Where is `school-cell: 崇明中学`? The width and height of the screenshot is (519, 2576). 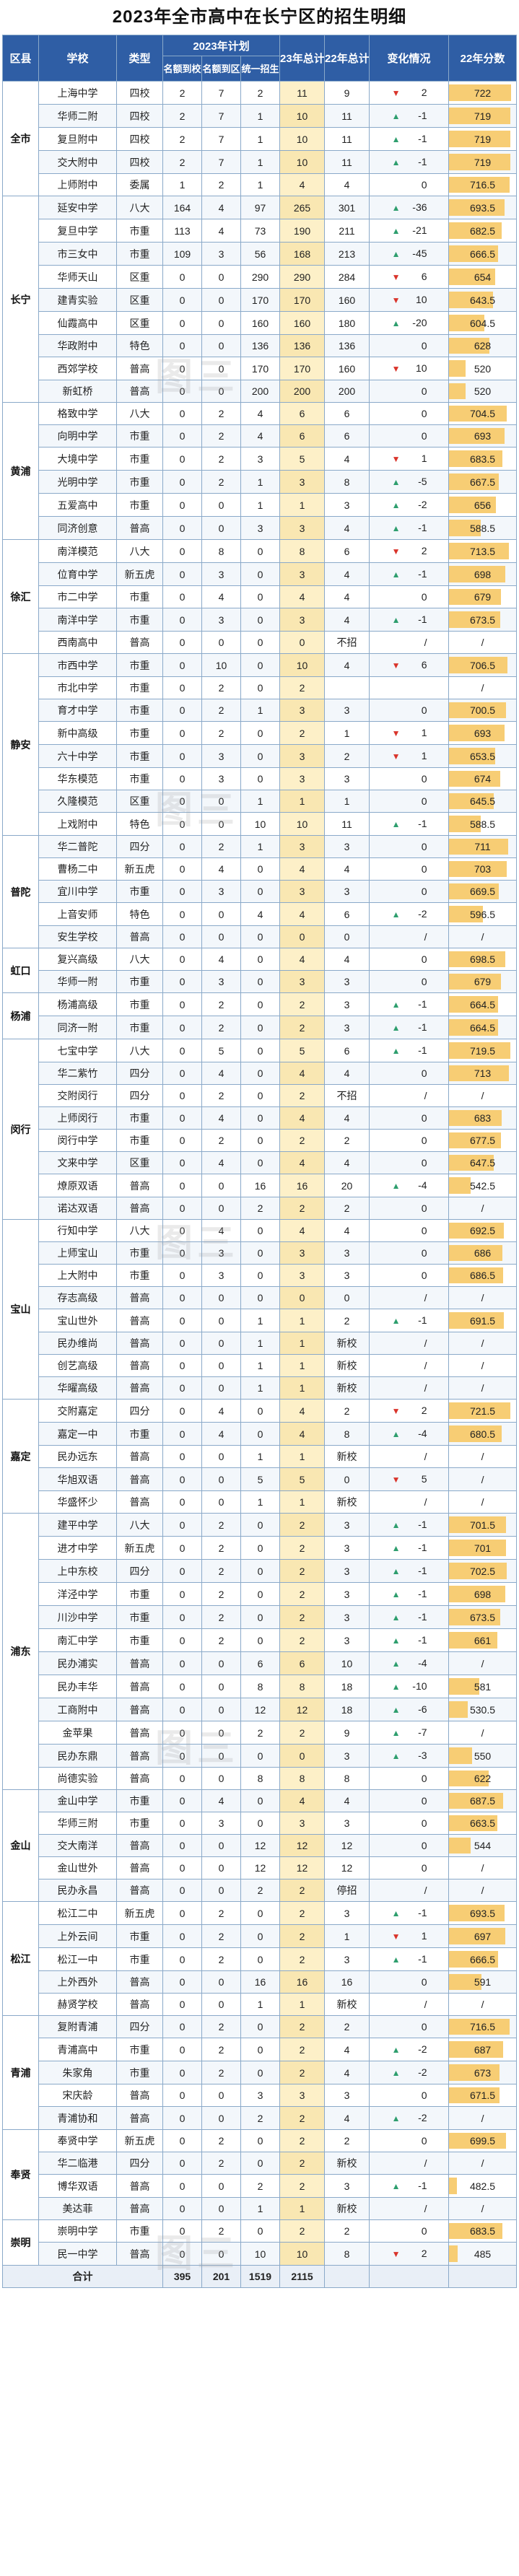
school-cell: 崇明中学 is located at coordinates (77, 2231).